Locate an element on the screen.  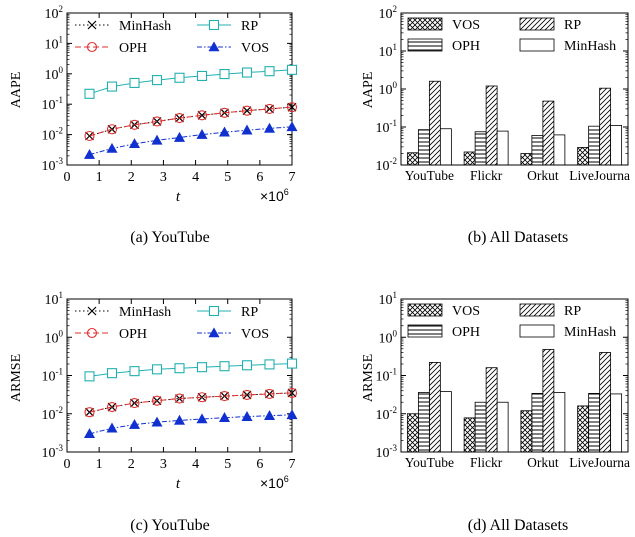
panel-a-xtick-label: 4 is located at coordinates (195, 177).